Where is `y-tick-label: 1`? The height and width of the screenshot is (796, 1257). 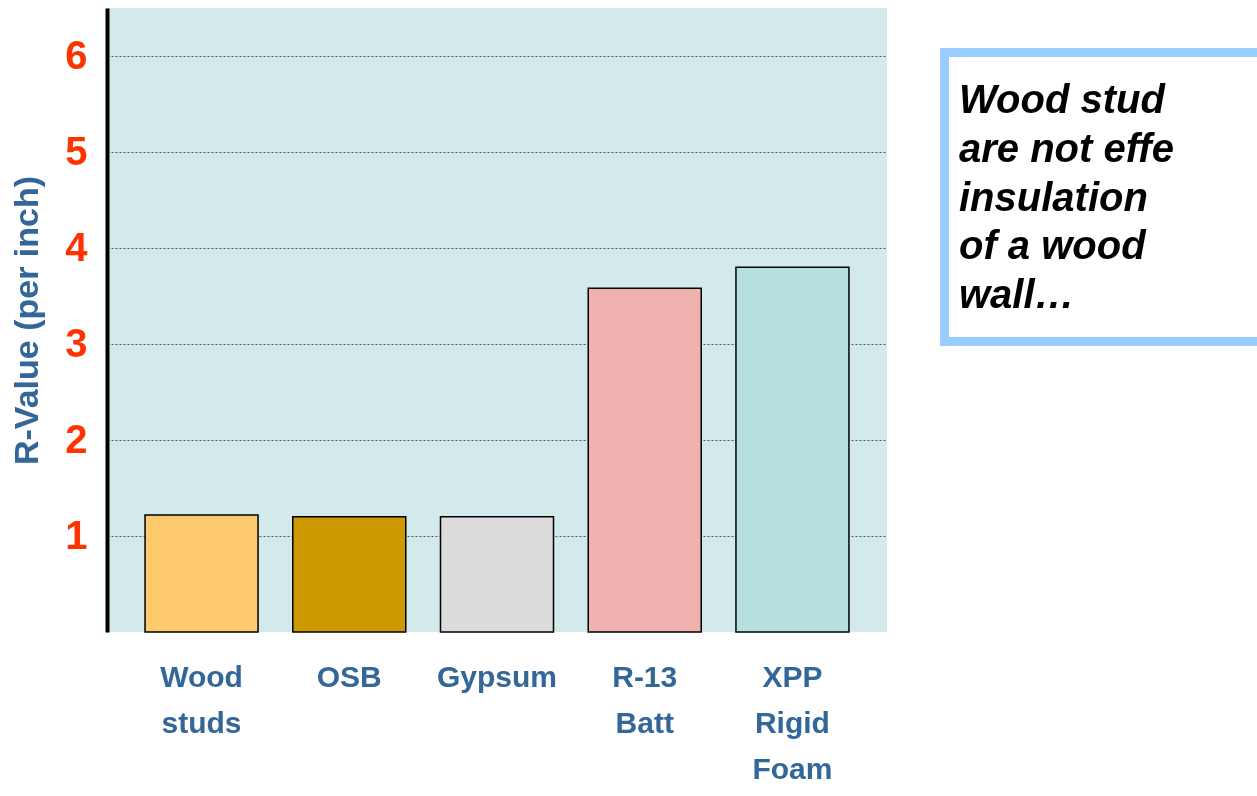 y-tick-label: 1 is located at coordinates (76, 534).